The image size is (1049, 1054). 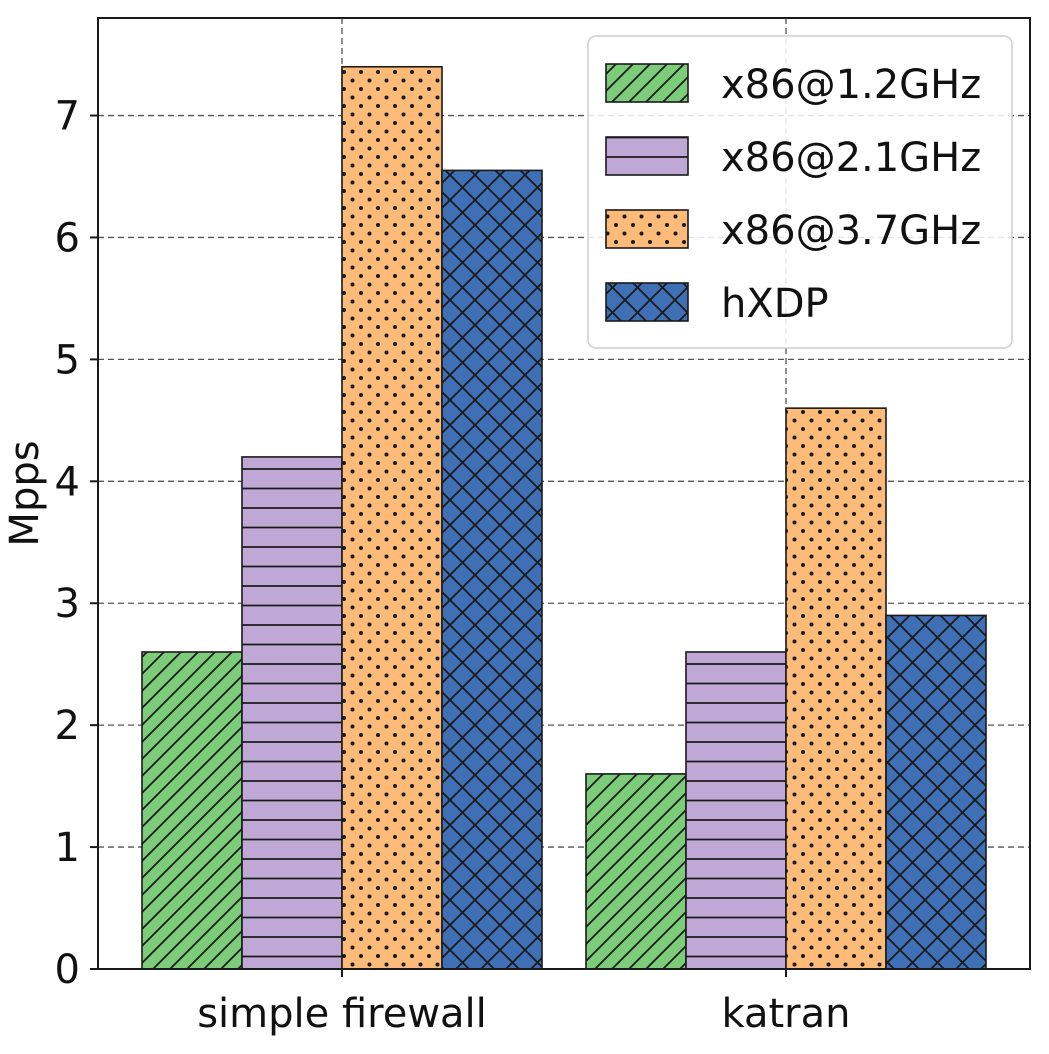 I want to click on y-axis-label: Mpps, so click(x=25, y=493).